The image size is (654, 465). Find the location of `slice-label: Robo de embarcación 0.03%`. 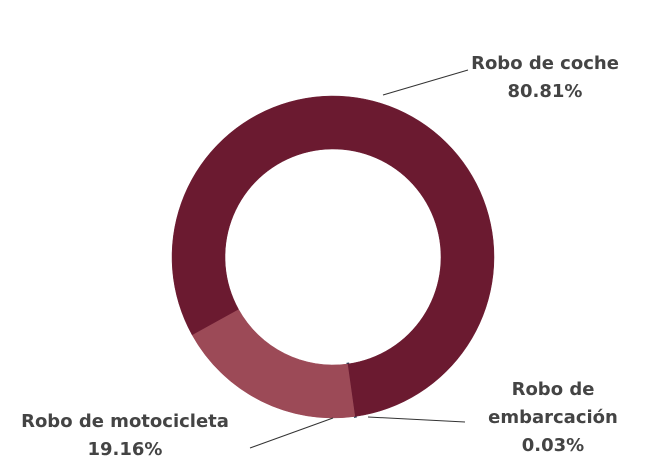

slice-label: Robo de embarcación 0.03% is located at coordinates (553, 418).